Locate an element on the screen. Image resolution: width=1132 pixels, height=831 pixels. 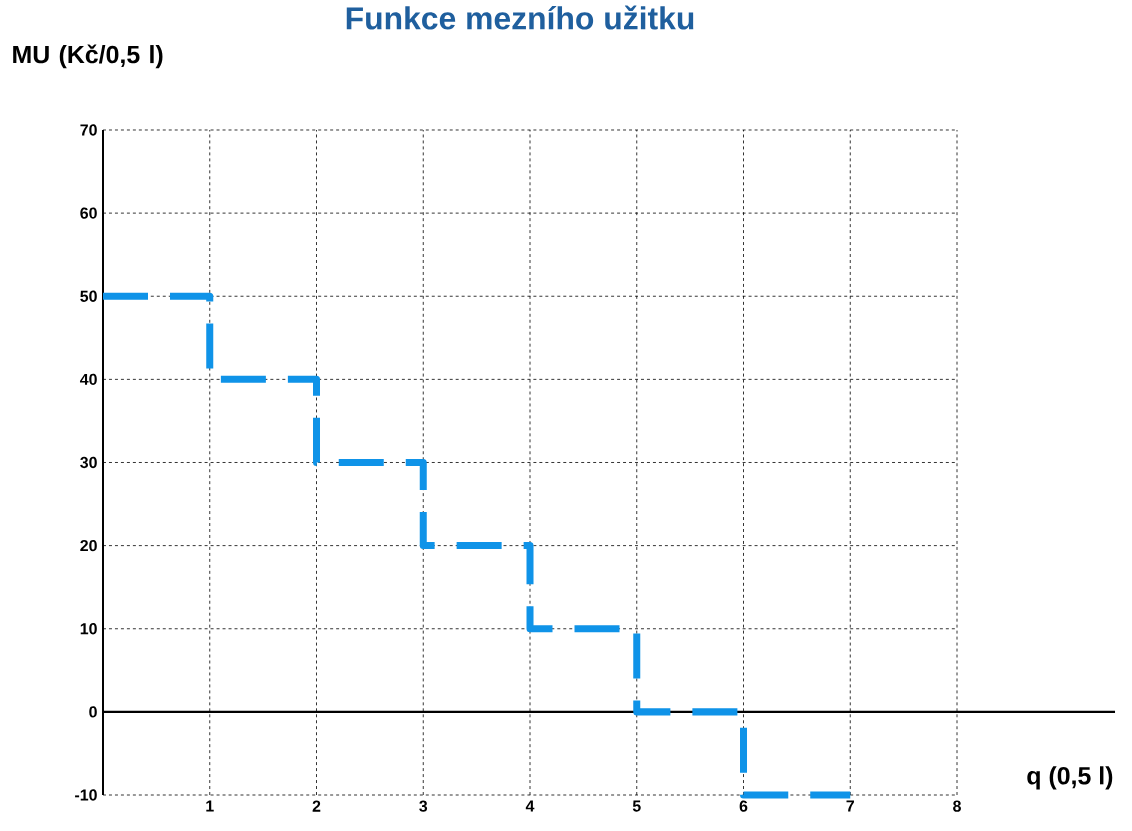
y-tick-label: -10 is located at coordinates (86, 795).